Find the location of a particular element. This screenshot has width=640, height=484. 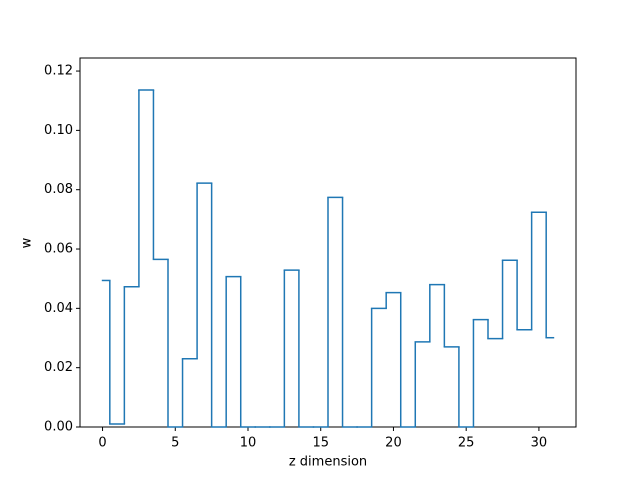

x-tick-label: 5 is located at coordinates (175, 443).